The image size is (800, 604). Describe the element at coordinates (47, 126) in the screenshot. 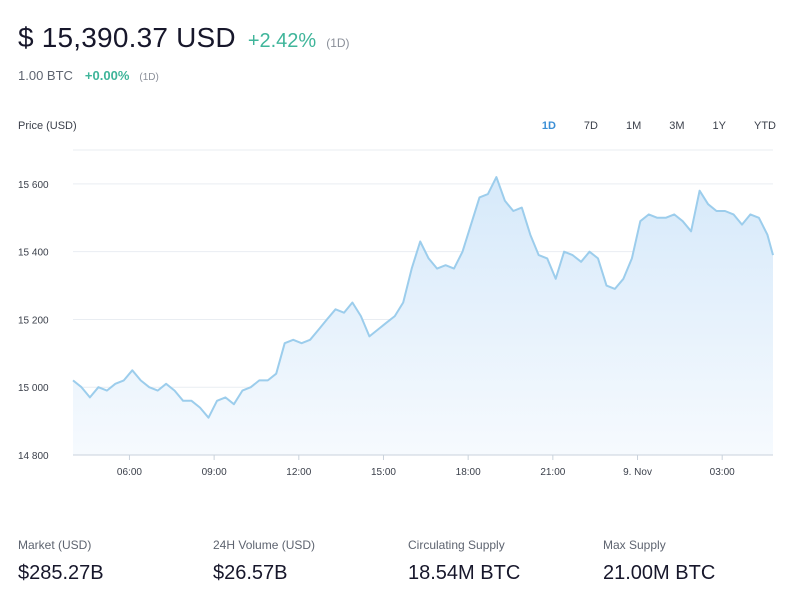

I see `y-axis-title: Price (USD)` at that location.